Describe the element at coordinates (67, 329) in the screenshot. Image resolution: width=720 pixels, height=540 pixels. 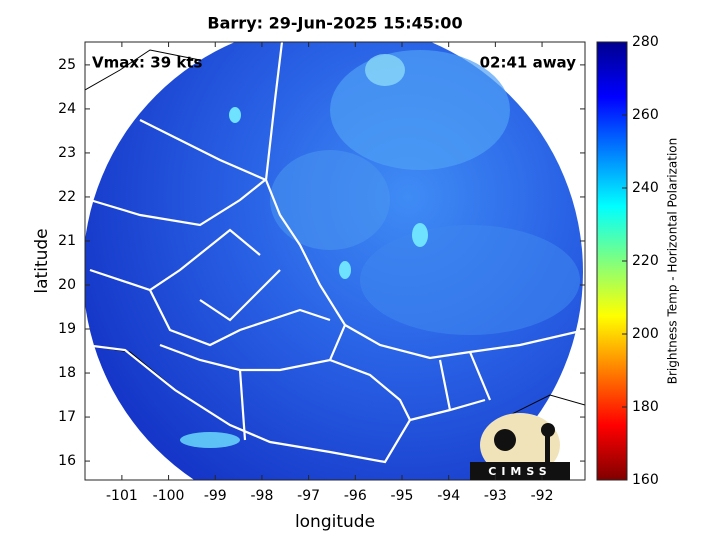
I see `y-tick-label: 19` at that location.